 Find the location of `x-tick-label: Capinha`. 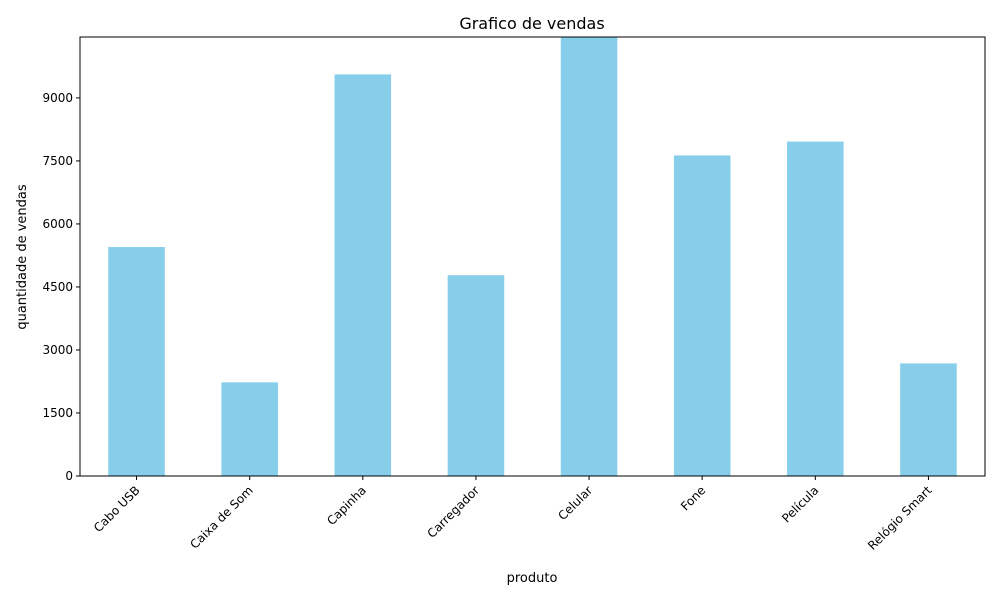

x-tick-label: Capinha is located at coordinates (346, 505).